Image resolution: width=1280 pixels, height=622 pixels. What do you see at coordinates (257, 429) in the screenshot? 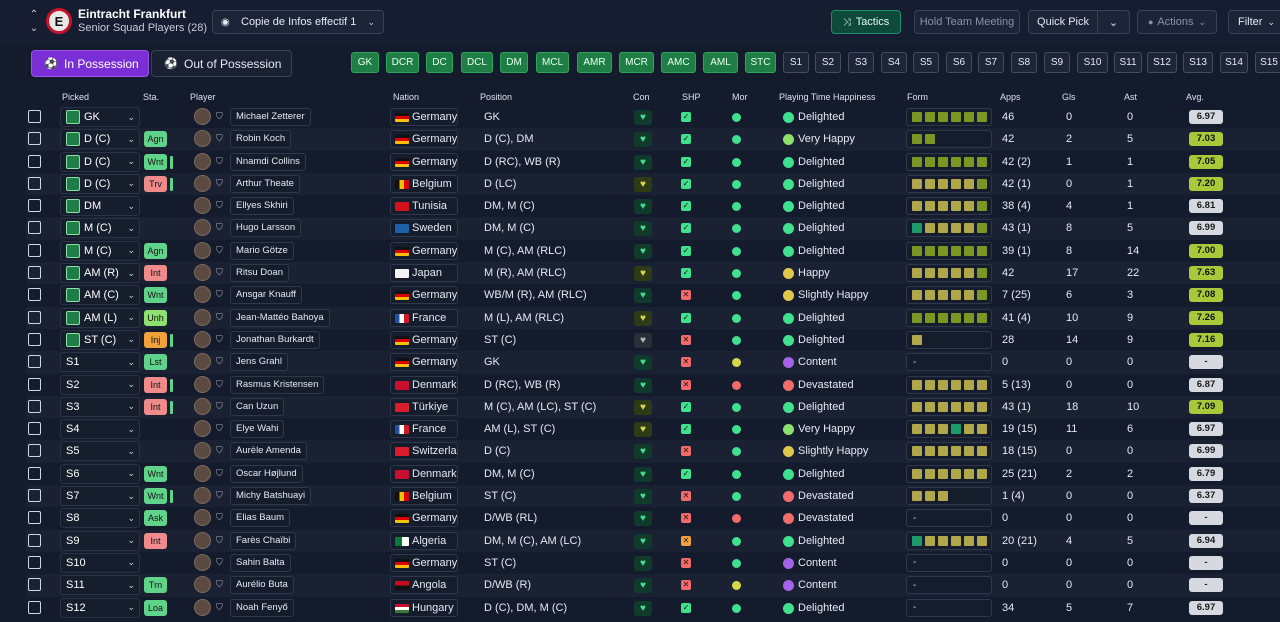
I see `player-name: Elye Wahi` at bounding box center [257, 429].